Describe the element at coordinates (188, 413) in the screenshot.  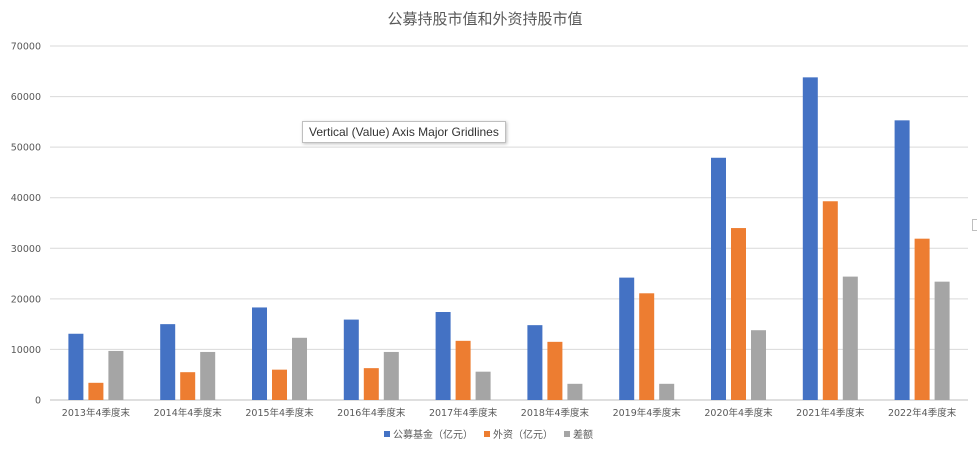
I see `x-tick-label: 2014年4季度末` at that location.